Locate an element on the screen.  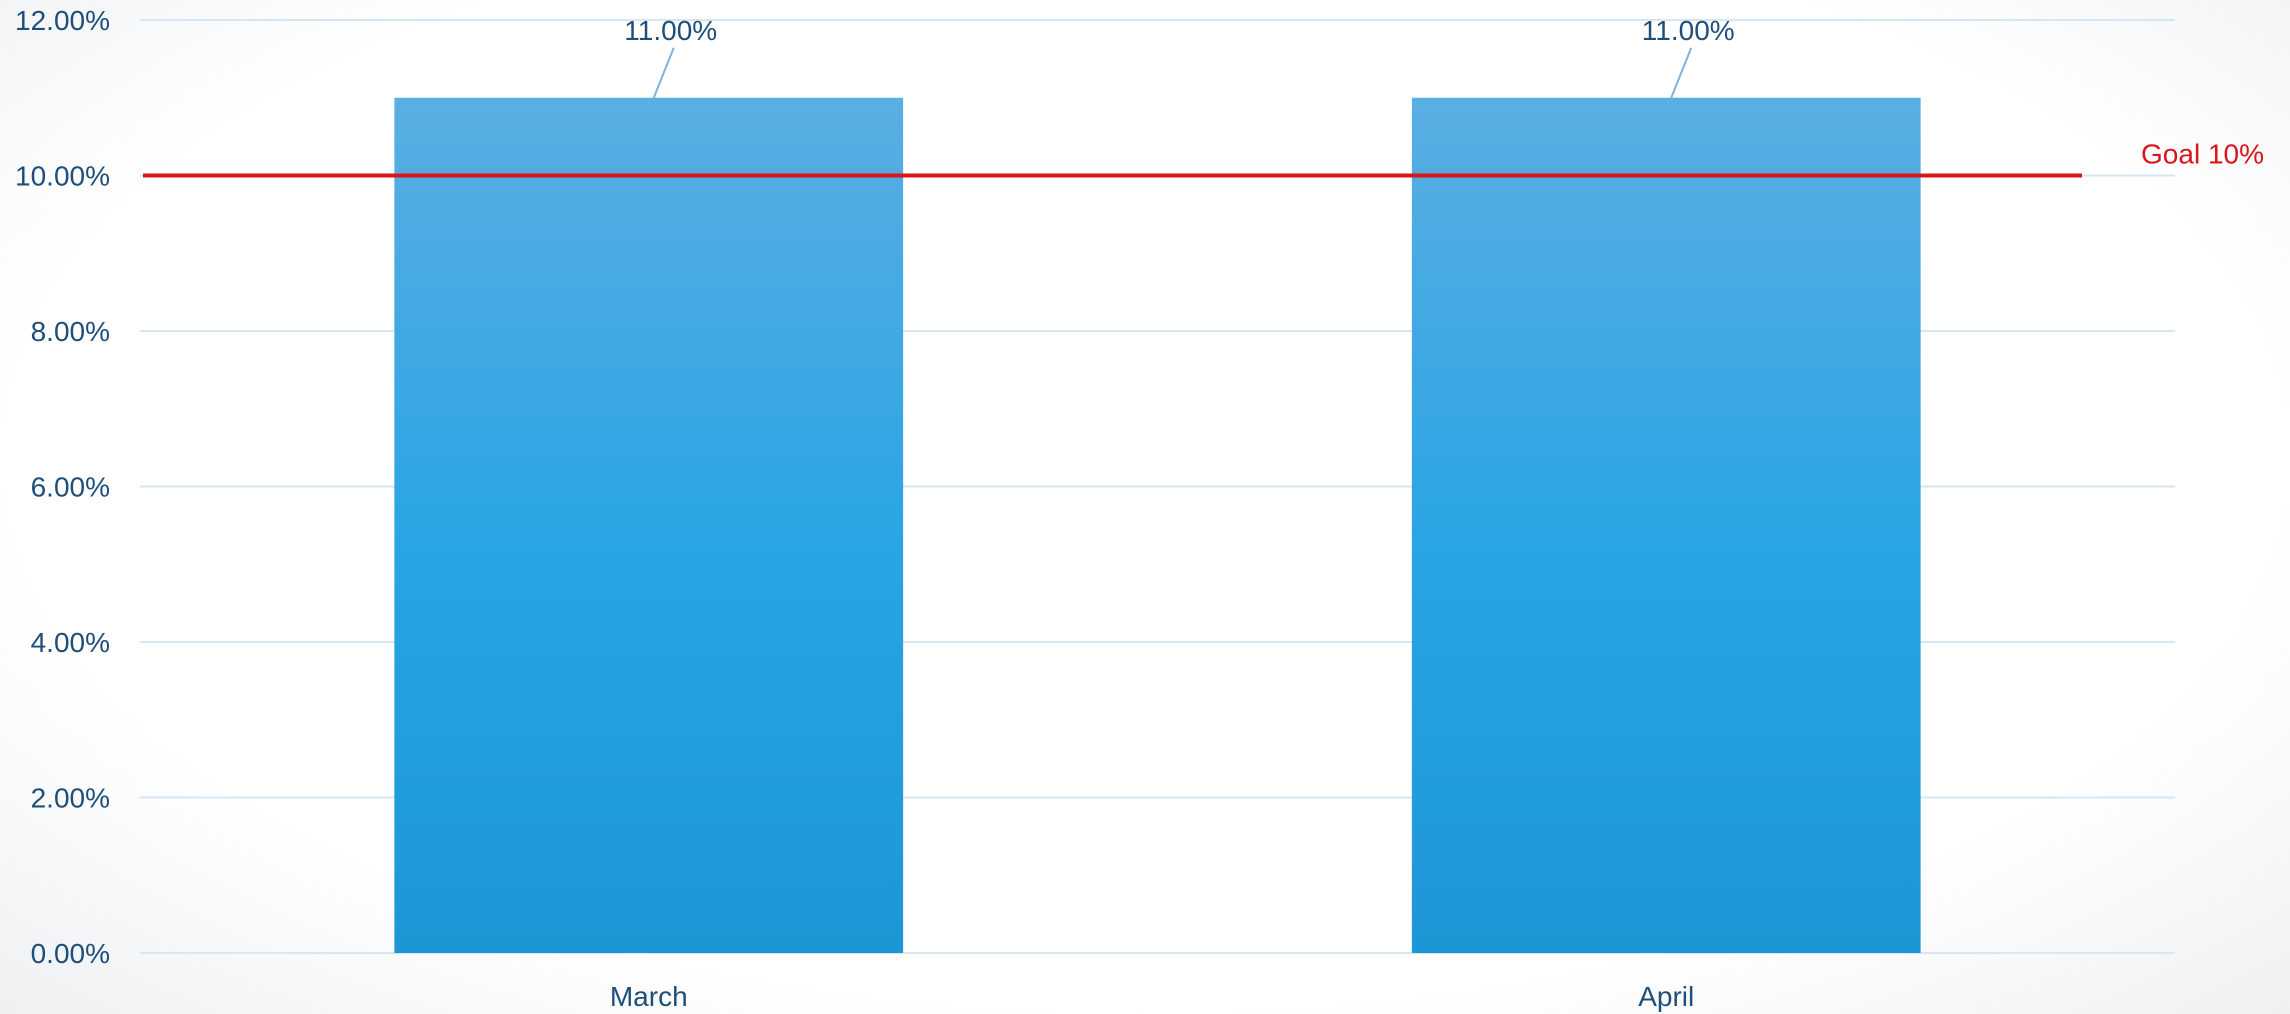
y-tick-label: 0.00% is located at coordinates (70, 953).